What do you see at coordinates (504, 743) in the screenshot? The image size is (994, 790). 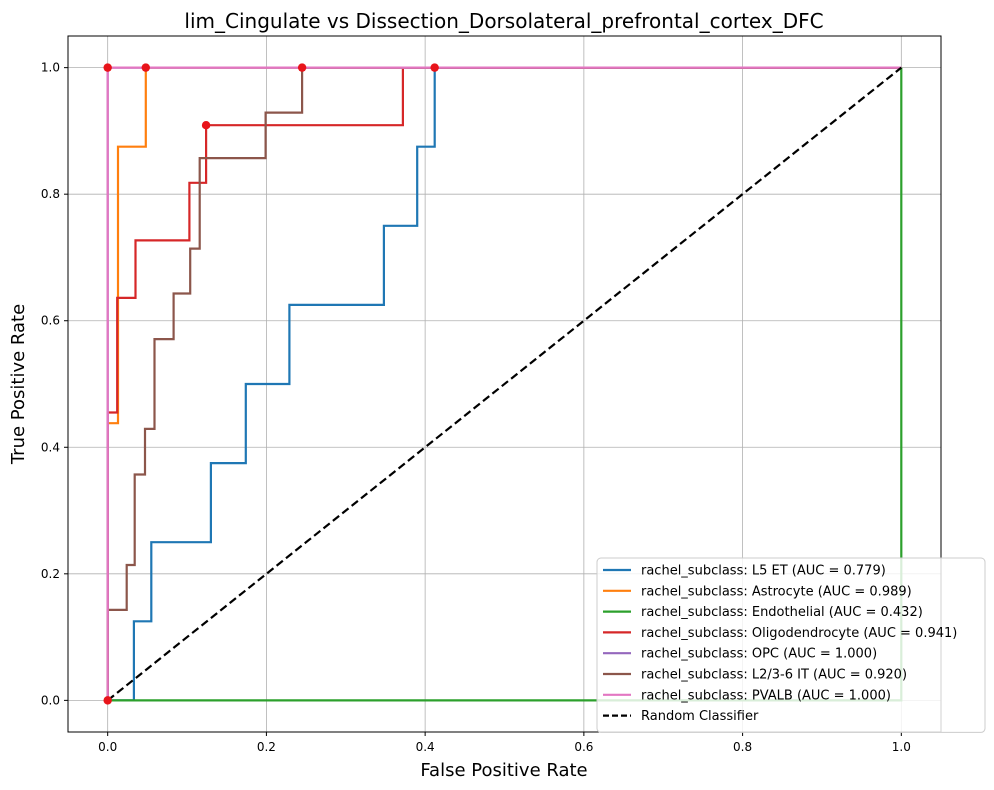 I see `x-ticks: 0.0 0.2 0.4 0.6 0.8 1.0` at bounding box center [504, 743].